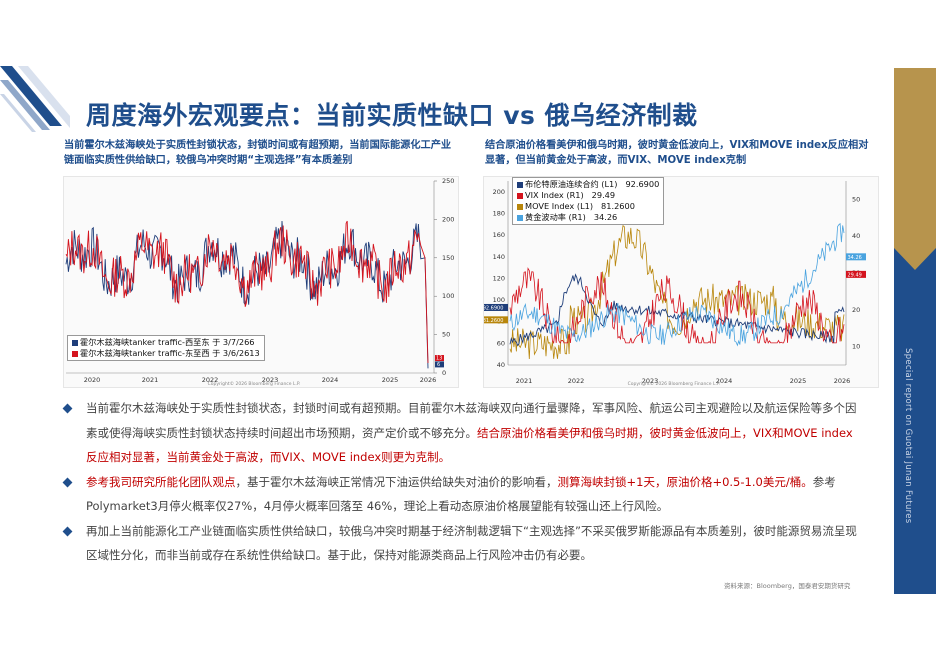 This screenshot has width=936, height=662. What do you see at coordinates (555, 217) in the screenshot?
I see `legend-label: 黄金波动率 (R1)` at bounding box center [555, 217].